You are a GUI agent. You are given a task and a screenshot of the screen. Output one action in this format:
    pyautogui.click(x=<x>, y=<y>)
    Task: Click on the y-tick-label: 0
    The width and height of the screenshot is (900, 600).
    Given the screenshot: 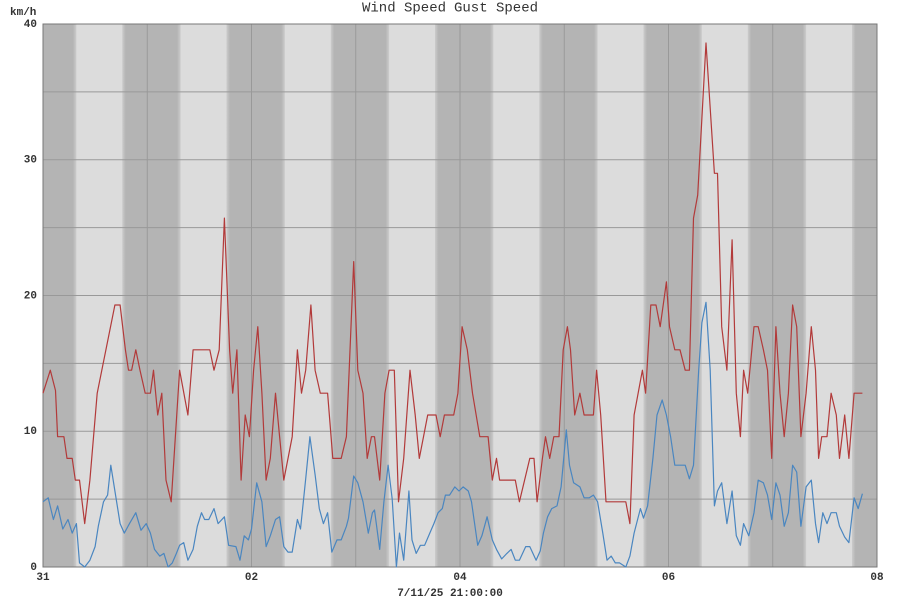 What is the action you would take?
    pyautogui.click(x=33, y=568)
    